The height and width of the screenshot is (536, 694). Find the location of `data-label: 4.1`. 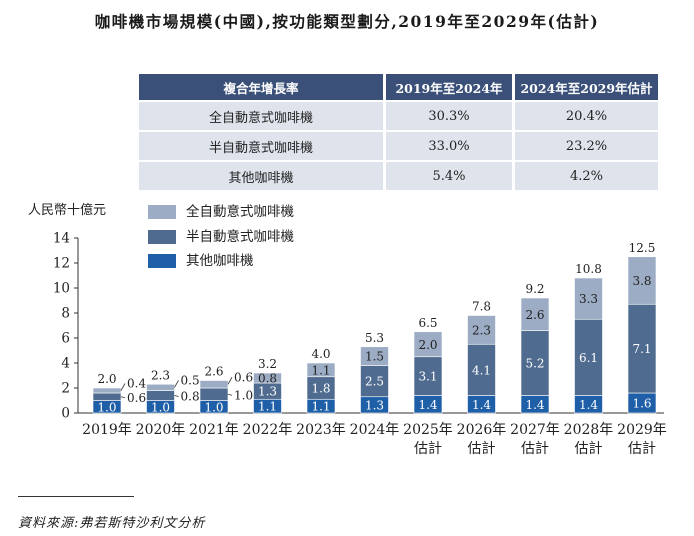

data-label: 4.1 is located at coordinates (481, 370).